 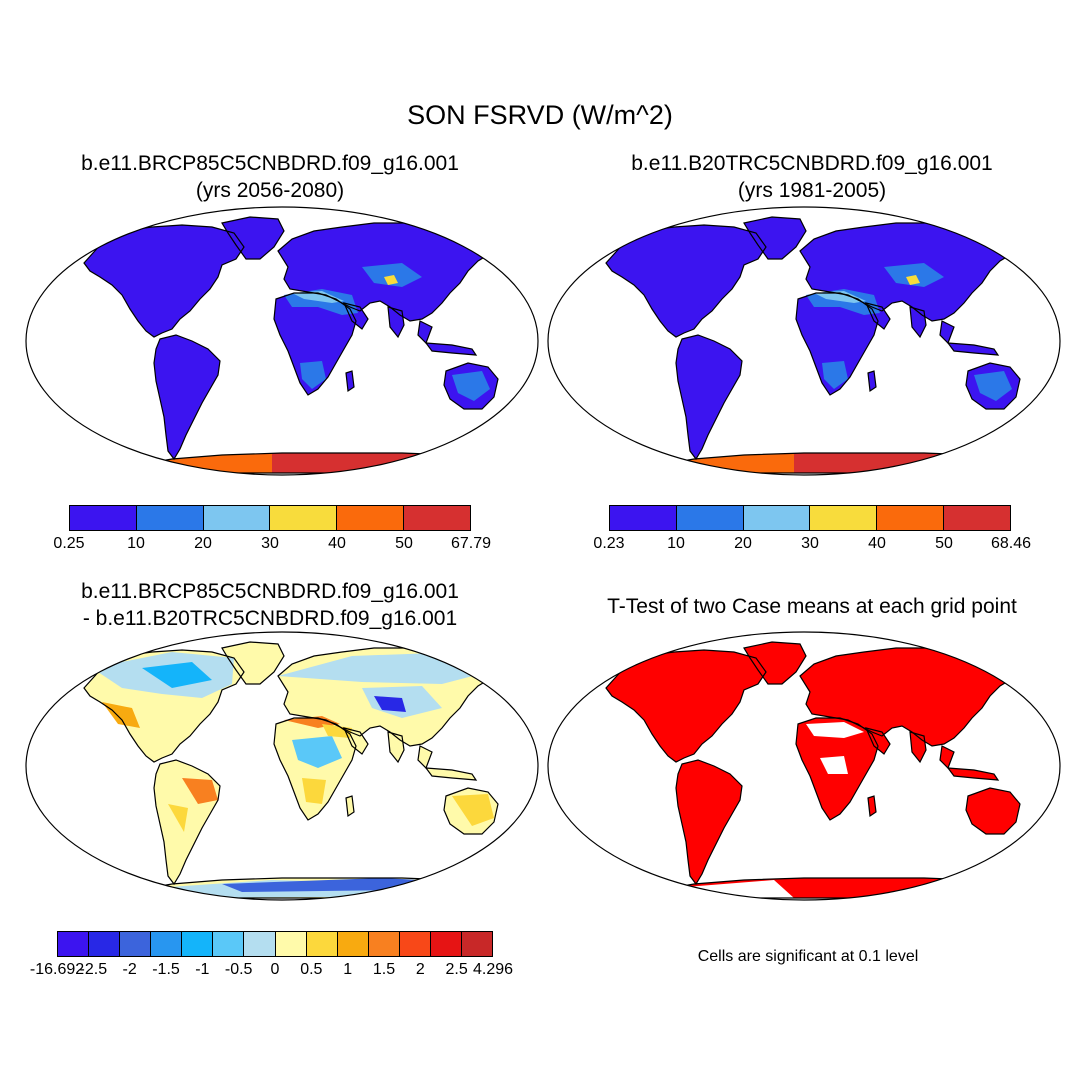 I want to click on panel-b-title-line2: (yrs 1981-2005), so click(x=812, y=190).